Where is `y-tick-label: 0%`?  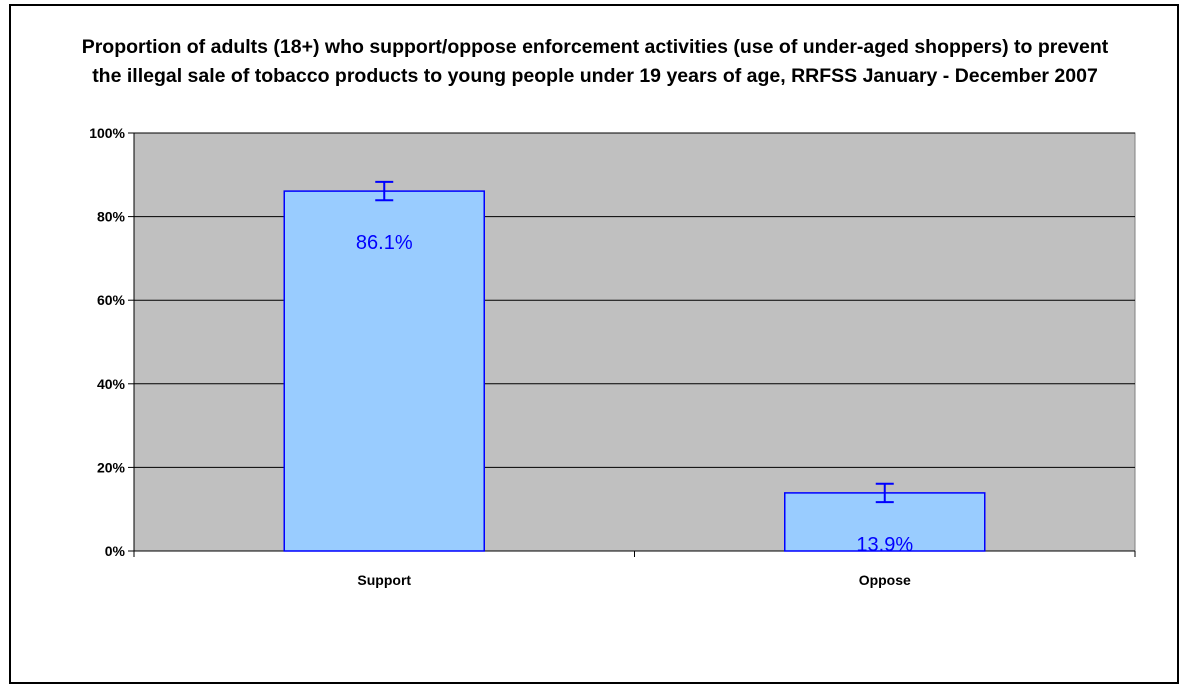 y-tick-label: 0% is located at coordinates (115, 551).